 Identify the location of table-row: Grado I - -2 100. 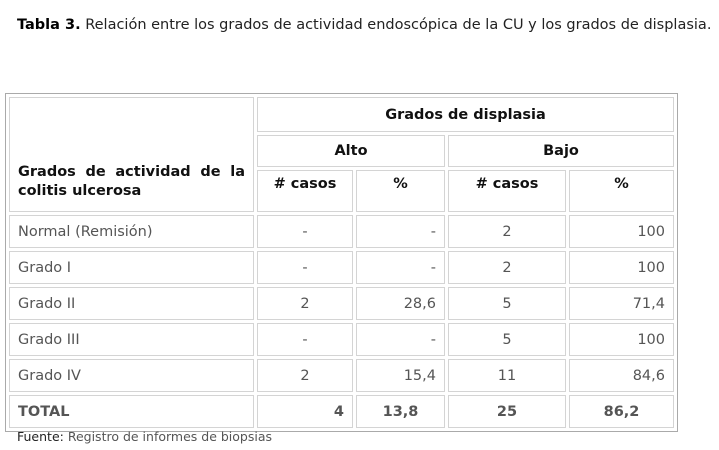
(341, 267).